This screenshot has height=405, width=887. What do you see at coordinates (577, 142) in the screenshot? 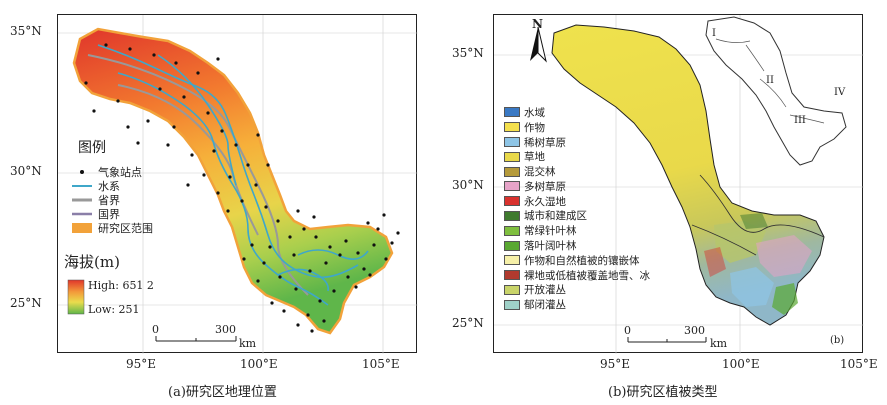
I see `legend-row: 稀树草原` at bounding box center [577, 142].